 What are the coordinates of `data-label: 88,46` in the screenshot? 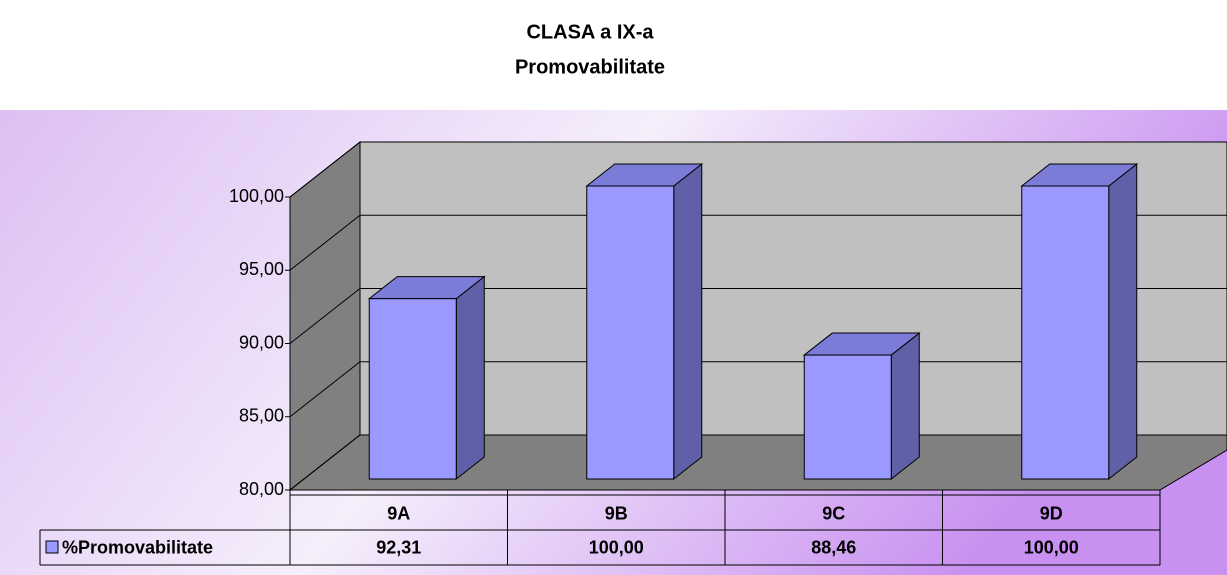 It's located at (833, 547).